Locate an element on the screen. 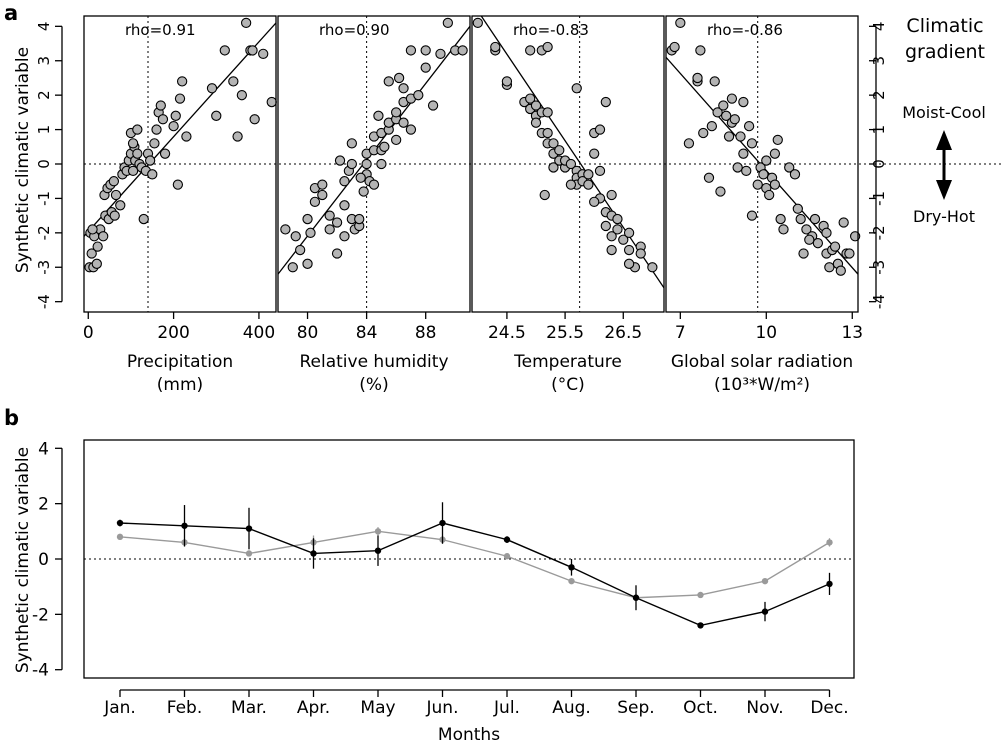 The image size is (1005, 745). subplot-2: rho=0.90 80 84 88 Relative humidity (%) is located at coordinates (374, 205).